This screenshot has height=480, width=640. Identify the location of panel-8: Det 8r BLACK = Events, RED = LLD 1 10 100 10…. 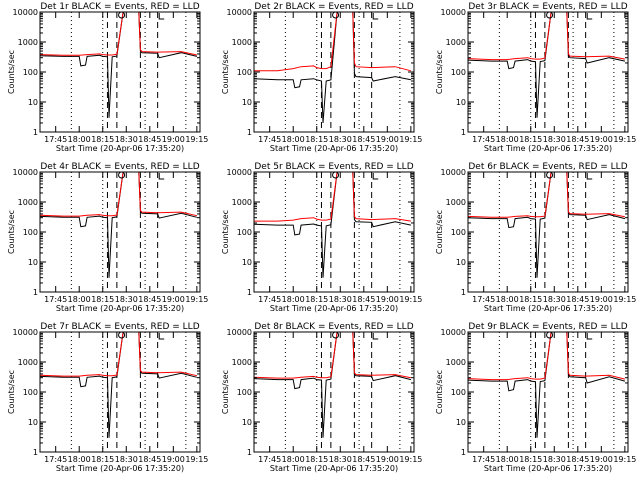
(321, 397).